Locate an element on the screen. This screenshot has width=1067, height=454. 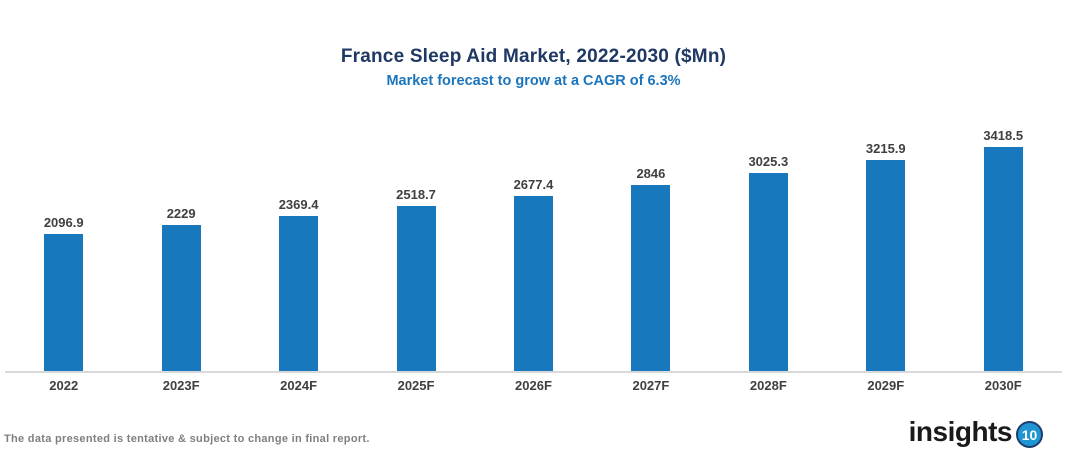
bar-value-label: 2518.7 is located at coordinates (416, 194).